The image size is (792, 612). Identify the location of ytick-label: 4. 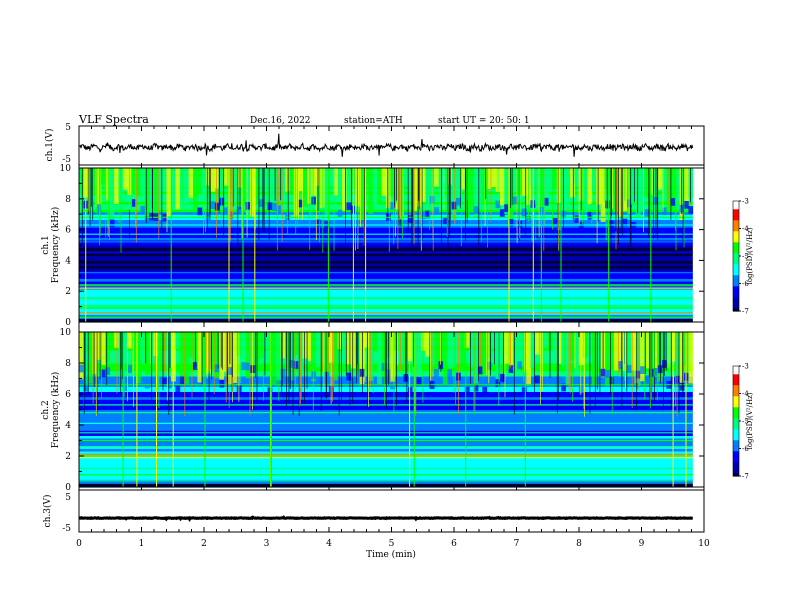
(68, 261).